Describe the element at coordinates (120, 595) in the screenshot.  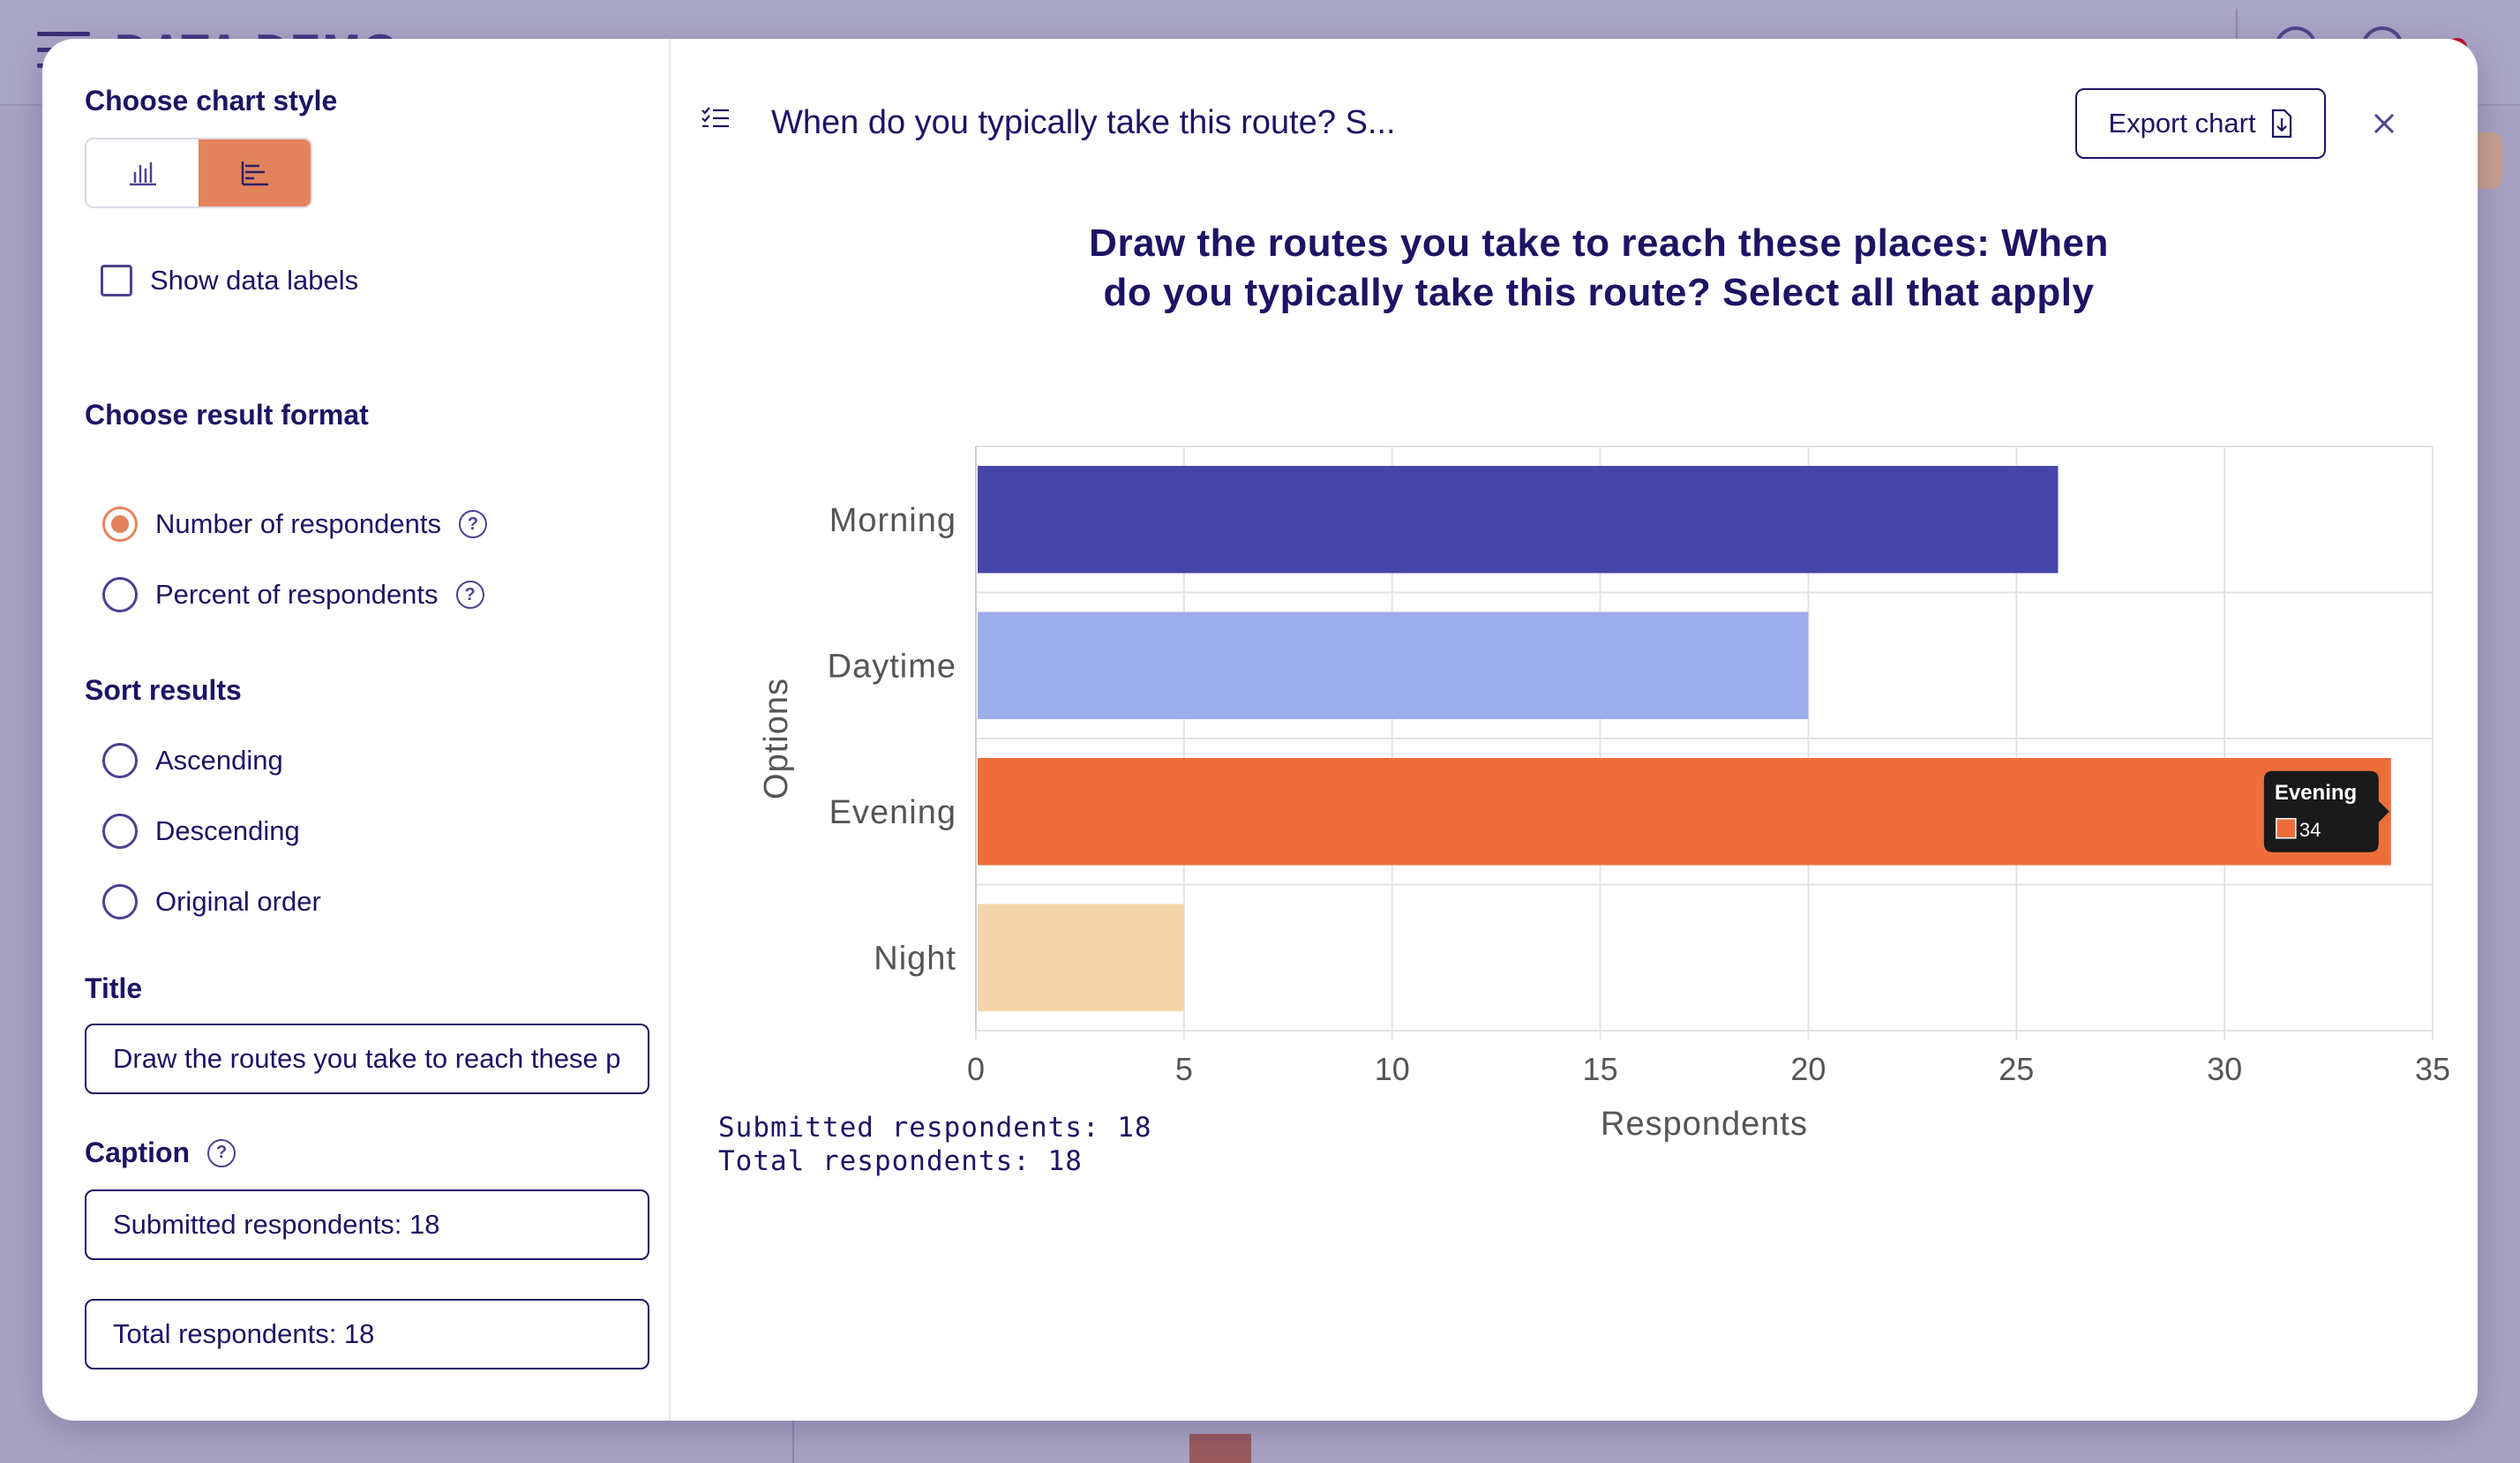
I see `percent-of-respondents-radio` at that location.